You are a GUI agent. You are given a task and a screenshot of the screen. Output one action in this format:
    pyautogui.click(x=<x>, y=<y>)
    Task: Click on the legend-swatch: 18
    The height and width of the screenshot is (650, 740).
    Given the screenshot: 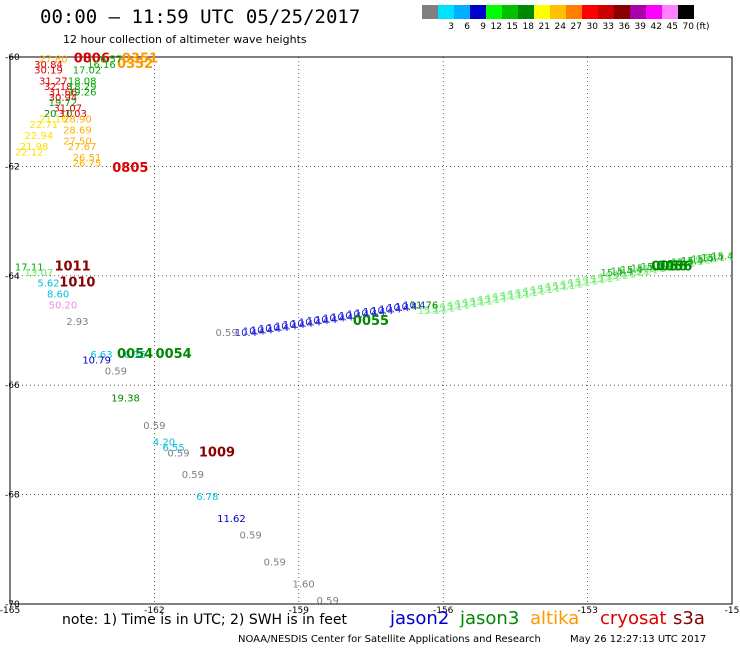 What is the action you would take?
    pyautogui.click(x=526, y=18)
    